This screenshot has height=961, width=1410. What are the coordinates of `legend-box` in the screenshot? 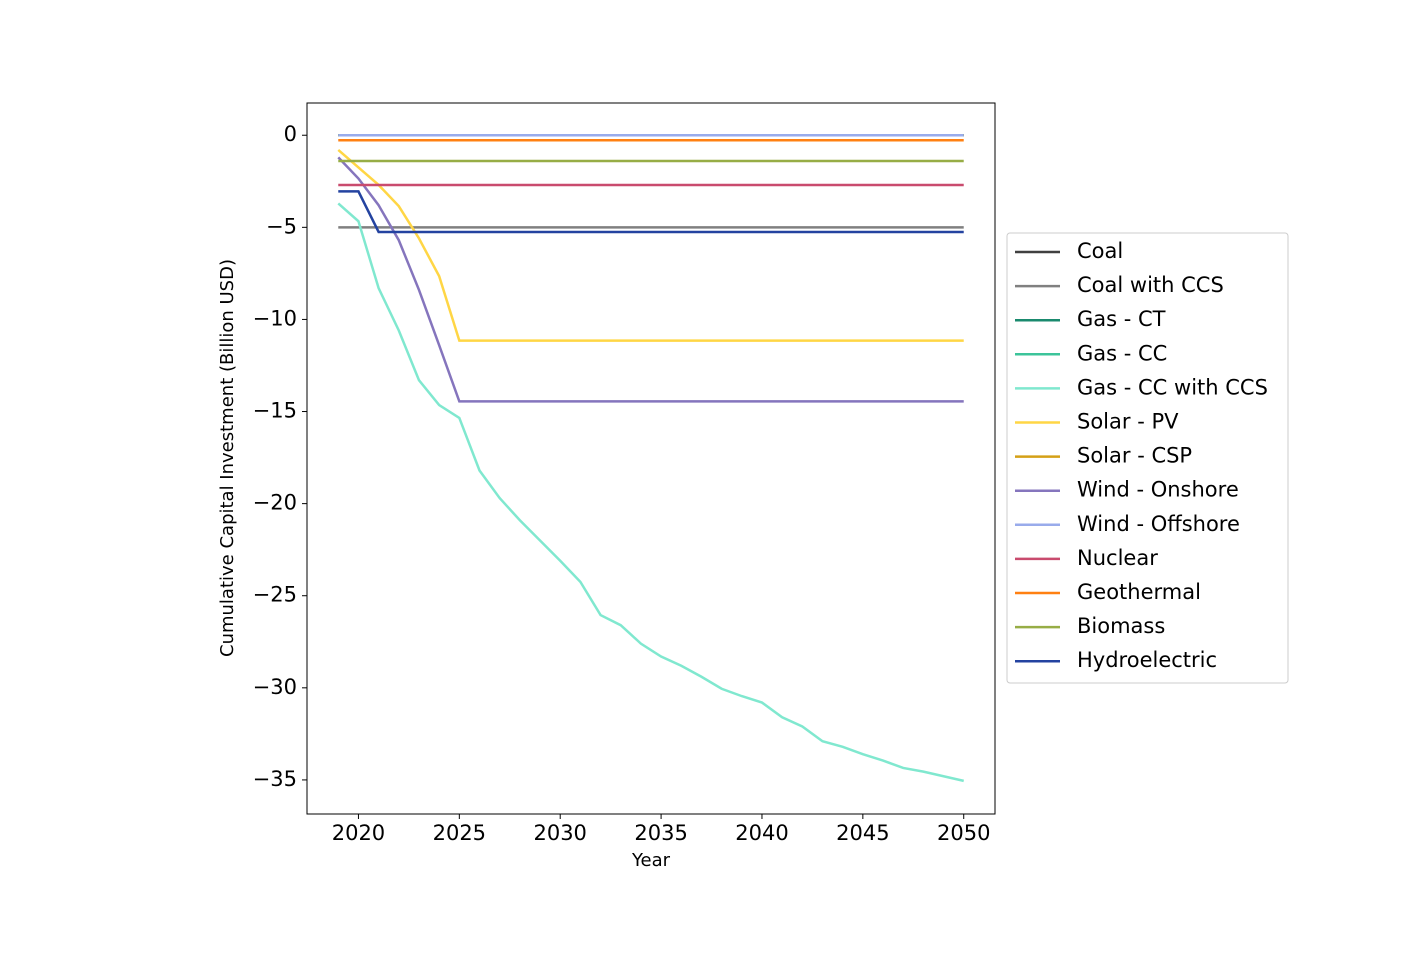 It's located at (1147, 458).